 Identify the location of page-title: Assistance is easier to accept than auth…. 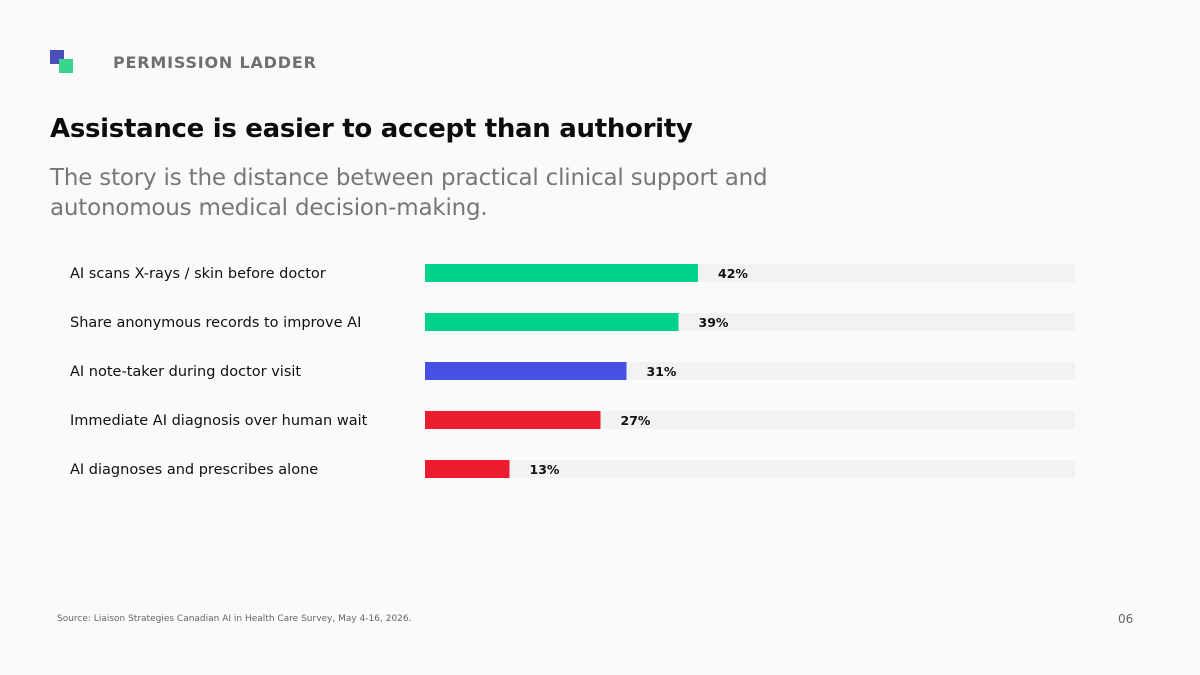
(371, 129).